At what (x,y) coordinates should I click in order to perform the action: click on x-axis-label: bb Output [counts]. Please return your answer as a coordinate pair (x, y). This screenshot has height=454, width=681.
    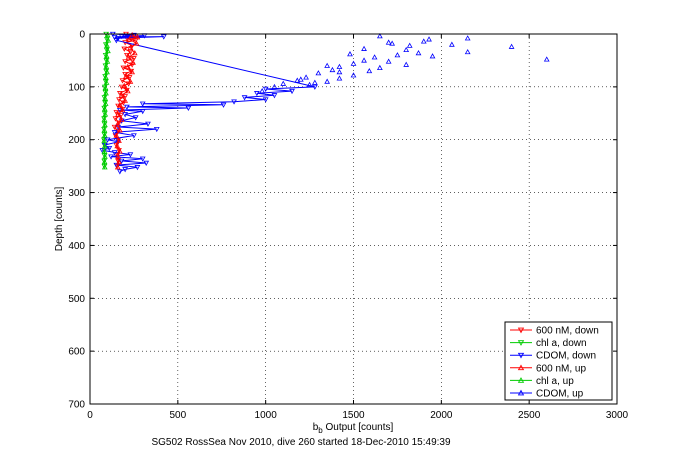
    Looking at the image, I should click on (353, 428).